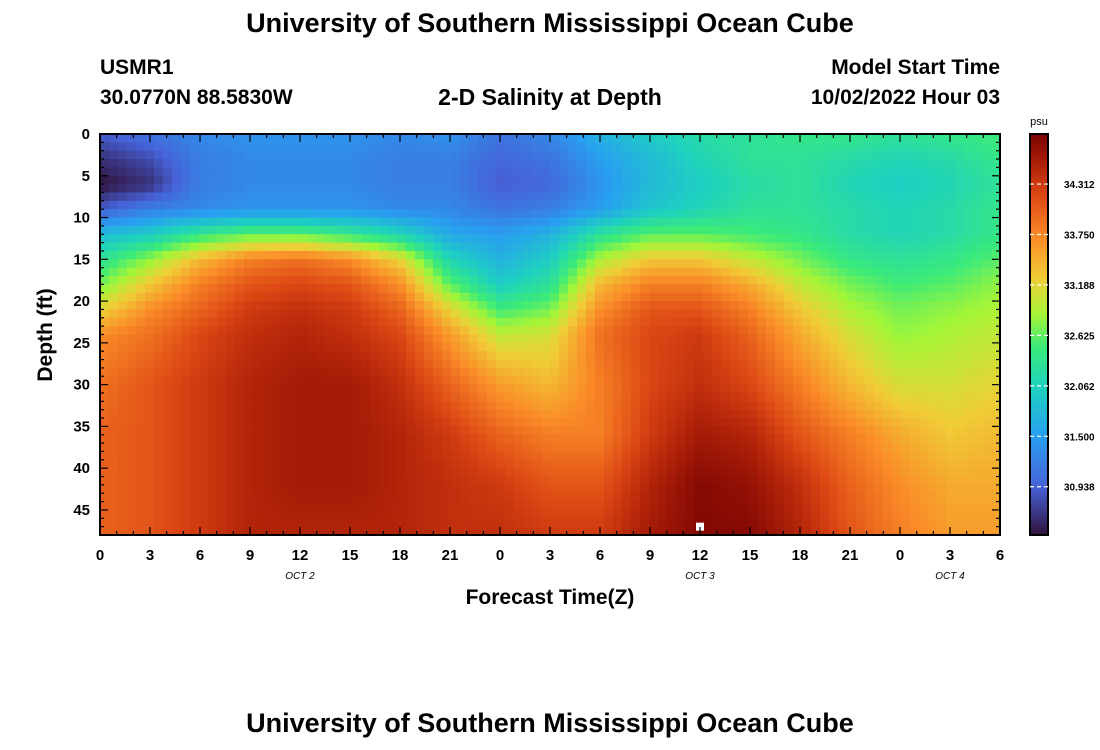  What do you see at coordinates (300, 555) in the screenshot?
I see `x-tick-label: 12` at bounding box center [300, 555].